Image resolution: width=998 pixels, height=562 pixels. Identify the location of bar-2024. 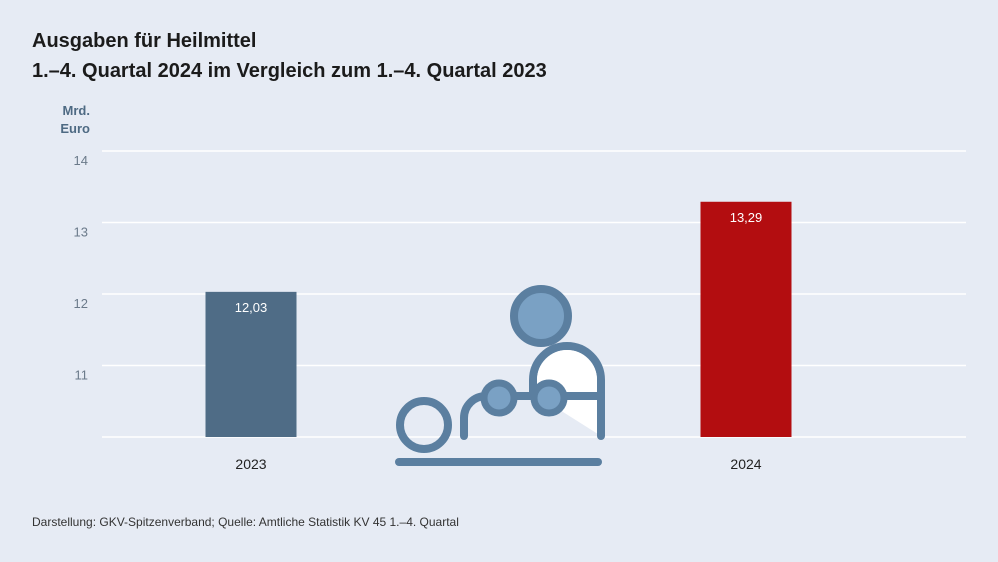
(746, 319).